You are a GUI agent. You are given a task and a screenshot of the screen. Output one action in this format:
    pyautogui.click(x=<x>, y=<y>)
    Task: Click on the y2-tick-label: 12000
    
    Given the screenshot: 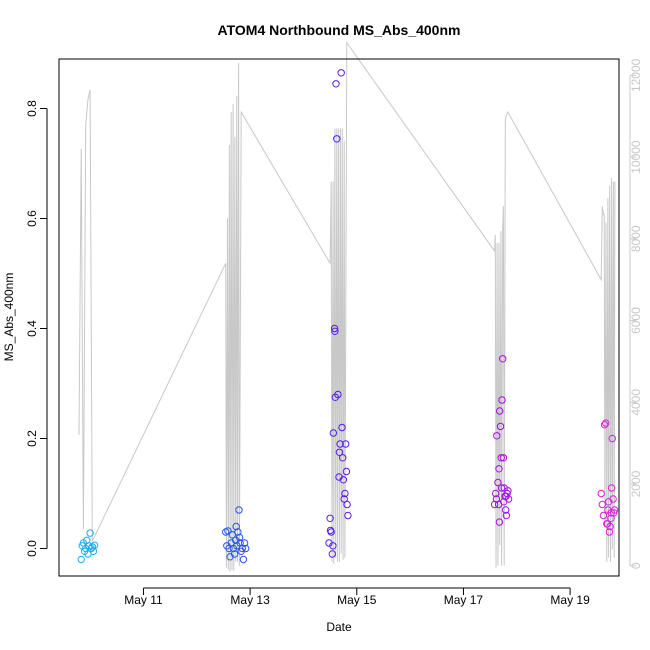 What is the action you would take?
    pyautogui.click(x=636, y=75)
    